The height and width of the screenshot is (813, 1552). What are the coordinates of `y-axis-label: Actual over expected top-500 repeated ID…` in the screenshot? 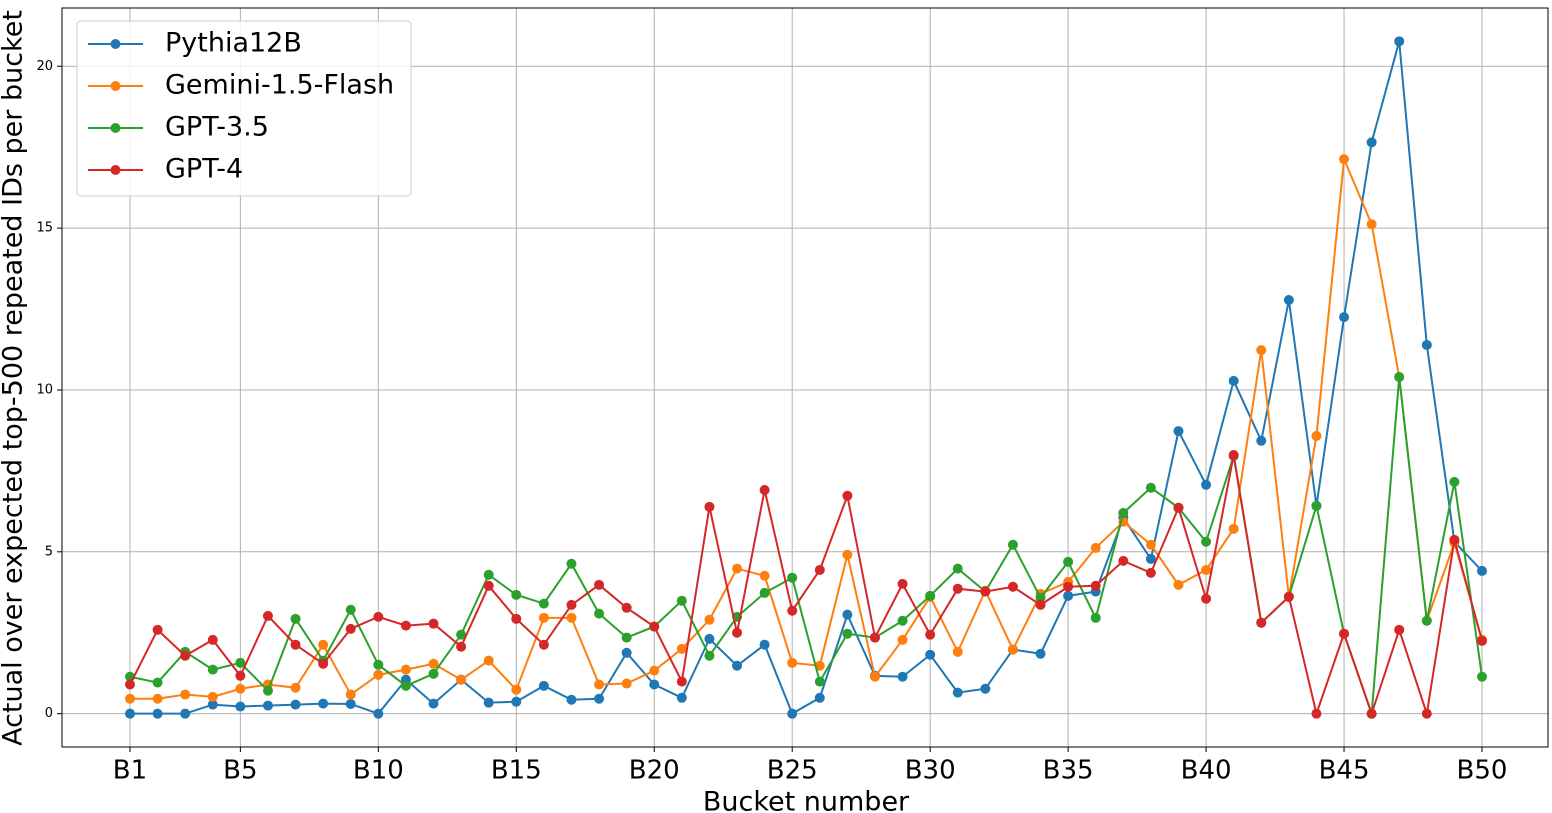 It's located at (14, 378).